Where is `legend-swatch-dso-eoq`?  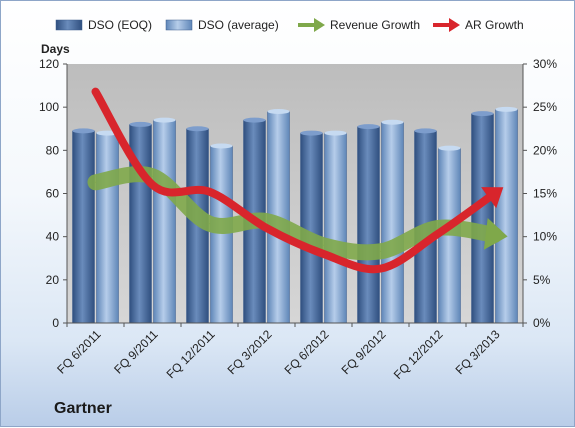
legend-swatch-dso-eoq is located at coordinates (69, 25).